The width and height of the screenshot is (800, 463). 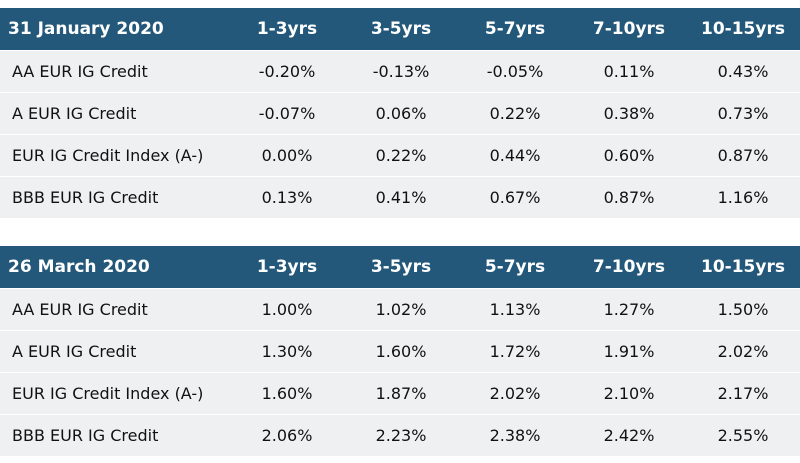 I want to click on cell-value: 1.02%, so click(x=401, y=309).